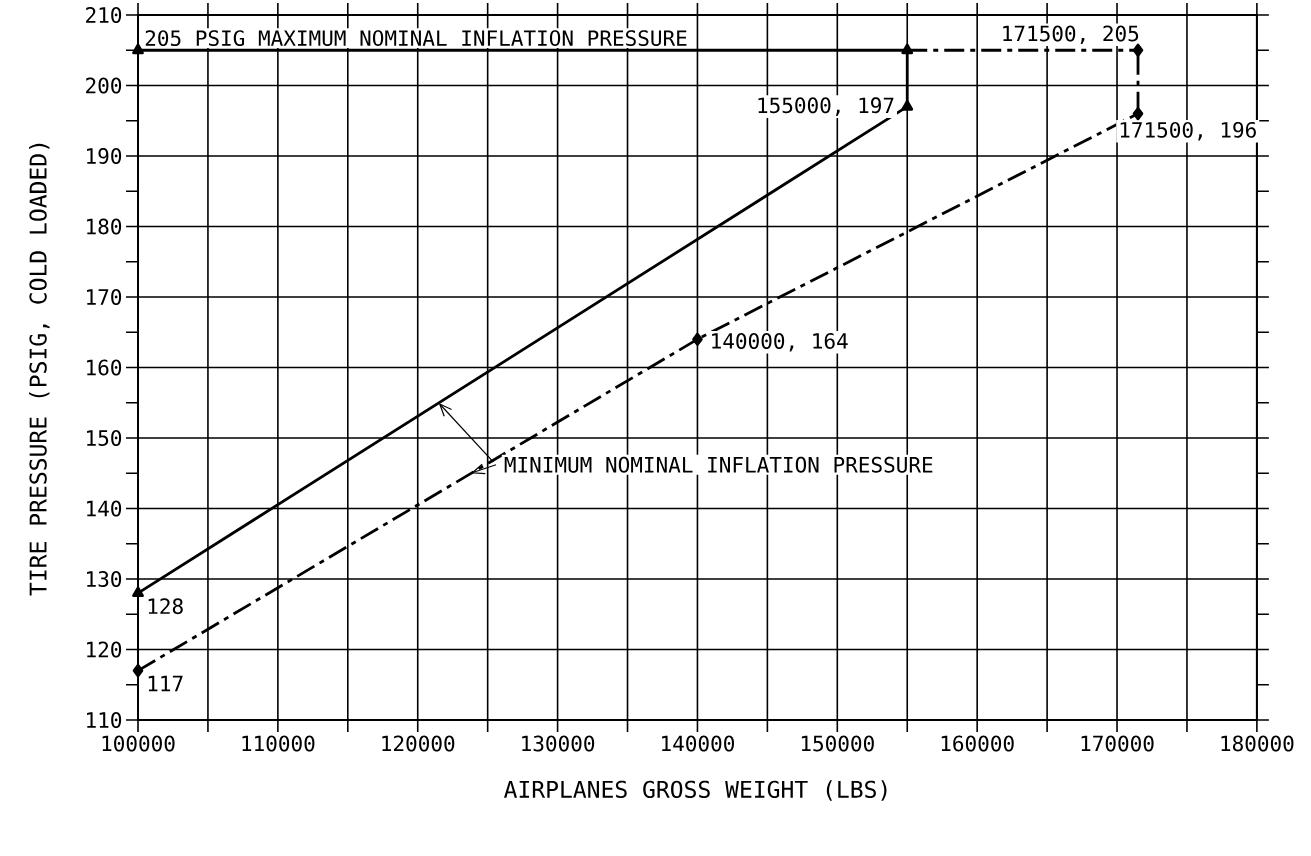 The width and height of the screenshot is (1311, 856). What do you see at coordinates (104, 508) in the screenshot?
I see `y-tick-label: 140` at bounding box center [104, 508].